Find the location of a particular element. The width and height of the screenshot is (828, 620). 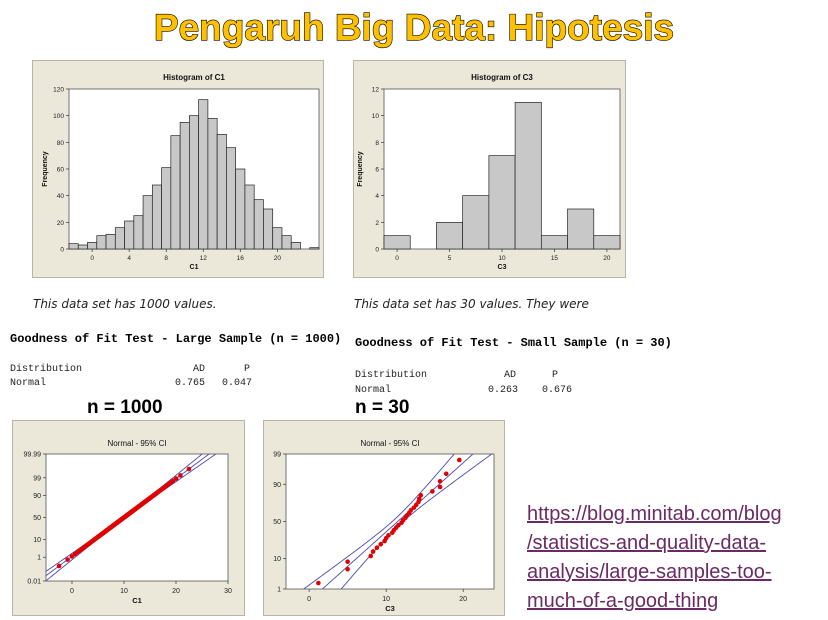

y-tick-label: 40 is located at coordinates (61, 196).